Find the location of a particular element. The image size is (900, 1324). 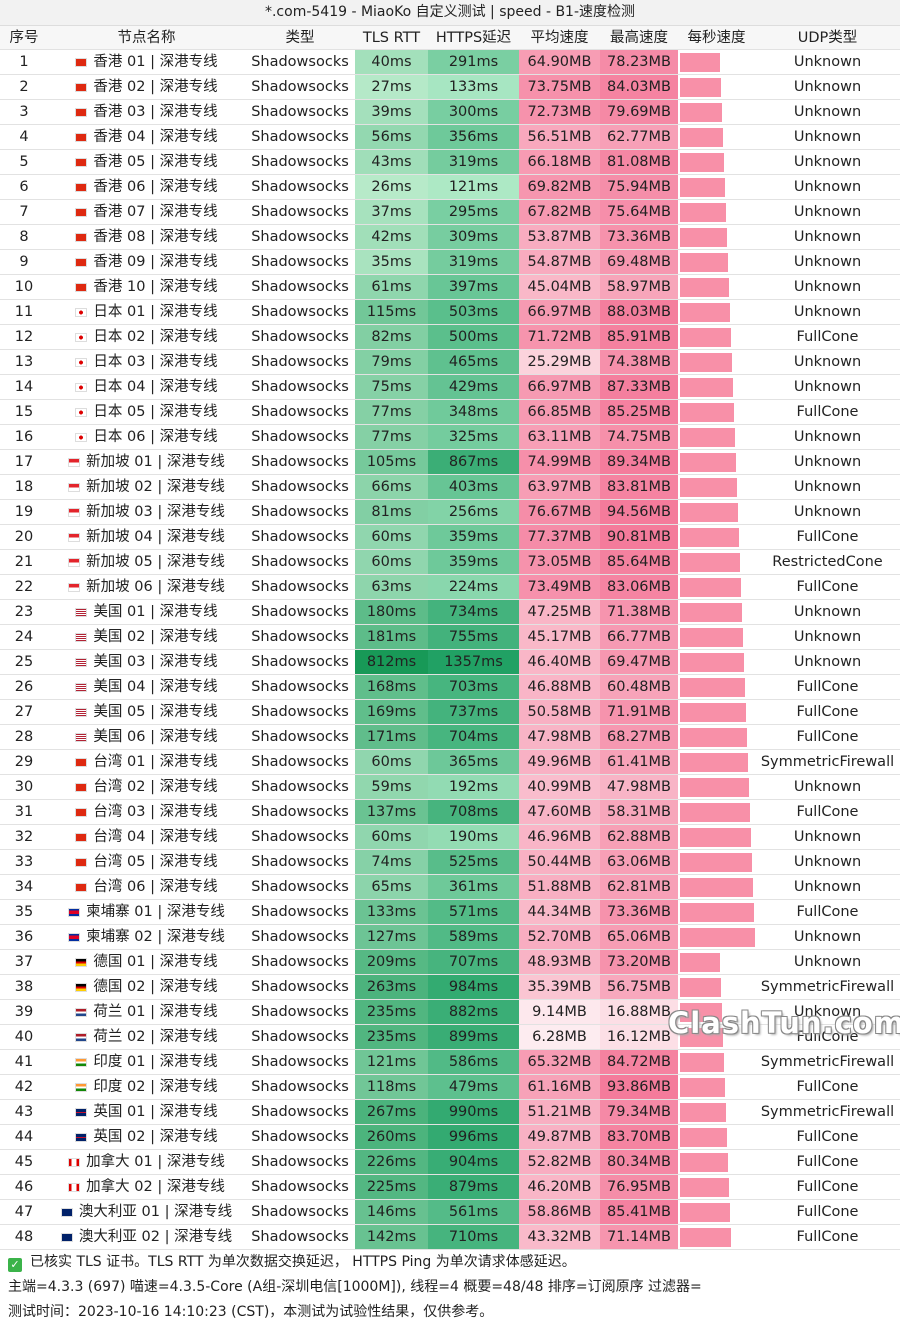

table-cell: 10 is located at coordinates (24, 287).